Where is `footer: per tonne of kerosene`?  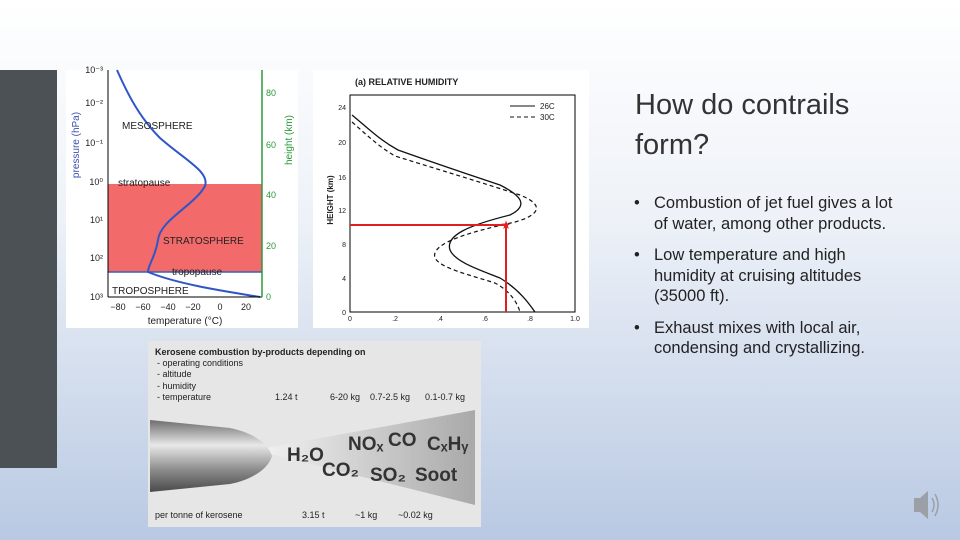
footer: per tonne of kerosene is located at coordinates (199, 515).